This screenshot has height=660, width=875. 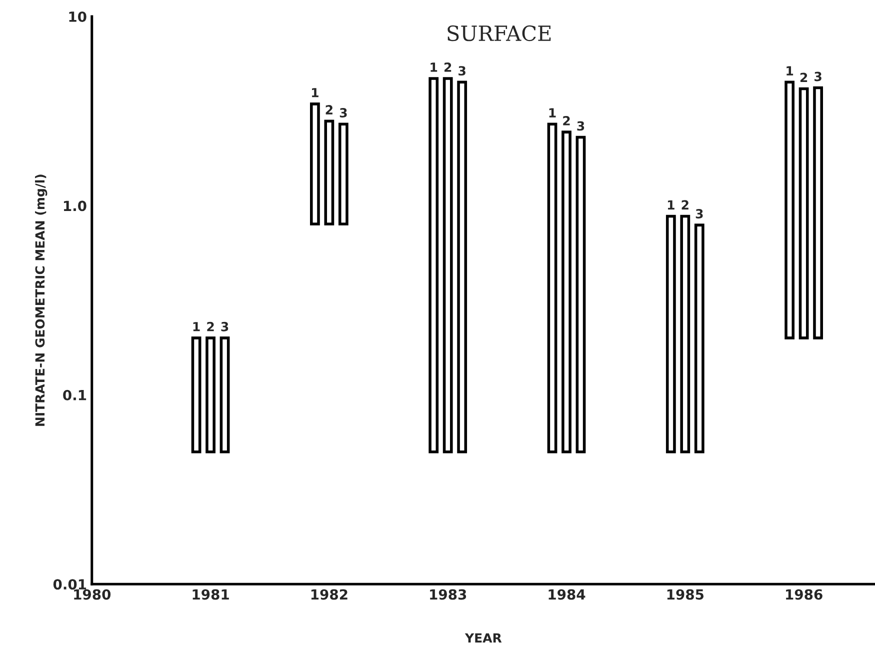 What do you see at coordinates (804, 594) in the screenshot?
I see `x-tick-label: 1986` at bounding box center [804, 594].